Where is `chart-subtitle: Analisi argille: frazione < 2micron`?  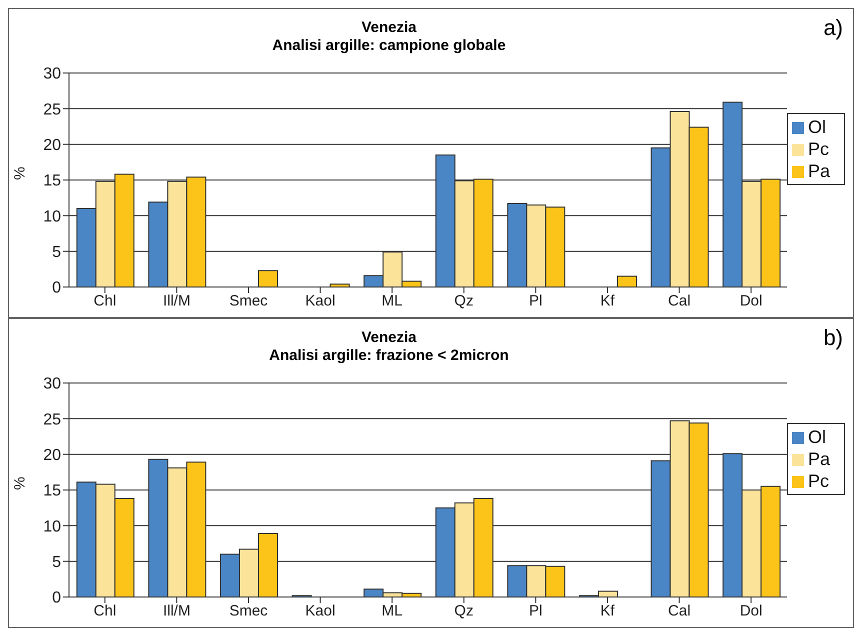 chart-subtitle: Analisi argille: frazione < 2micron is located at coordinates (389, 356).